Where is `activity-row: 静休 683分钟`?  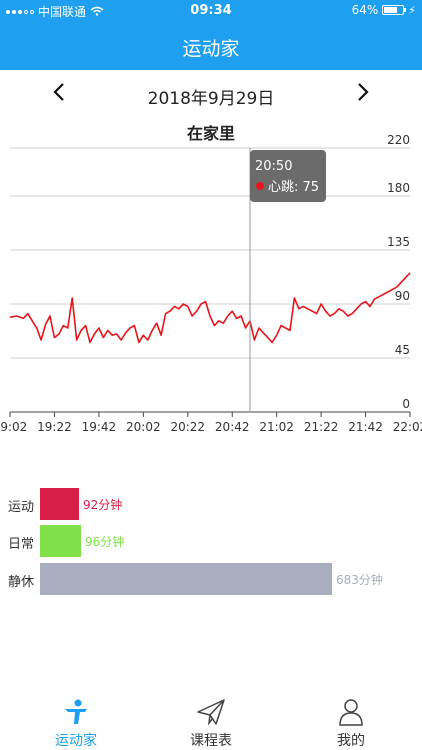
activity-row: 静休 683分钟 is located at coordinates (211, 579).